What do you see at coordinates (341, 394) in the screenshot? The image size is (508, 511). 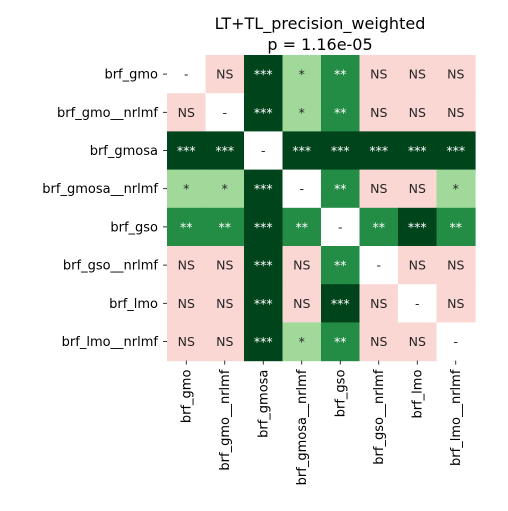 I see `column-label: brf_gso` at bounding box center [341, 394].